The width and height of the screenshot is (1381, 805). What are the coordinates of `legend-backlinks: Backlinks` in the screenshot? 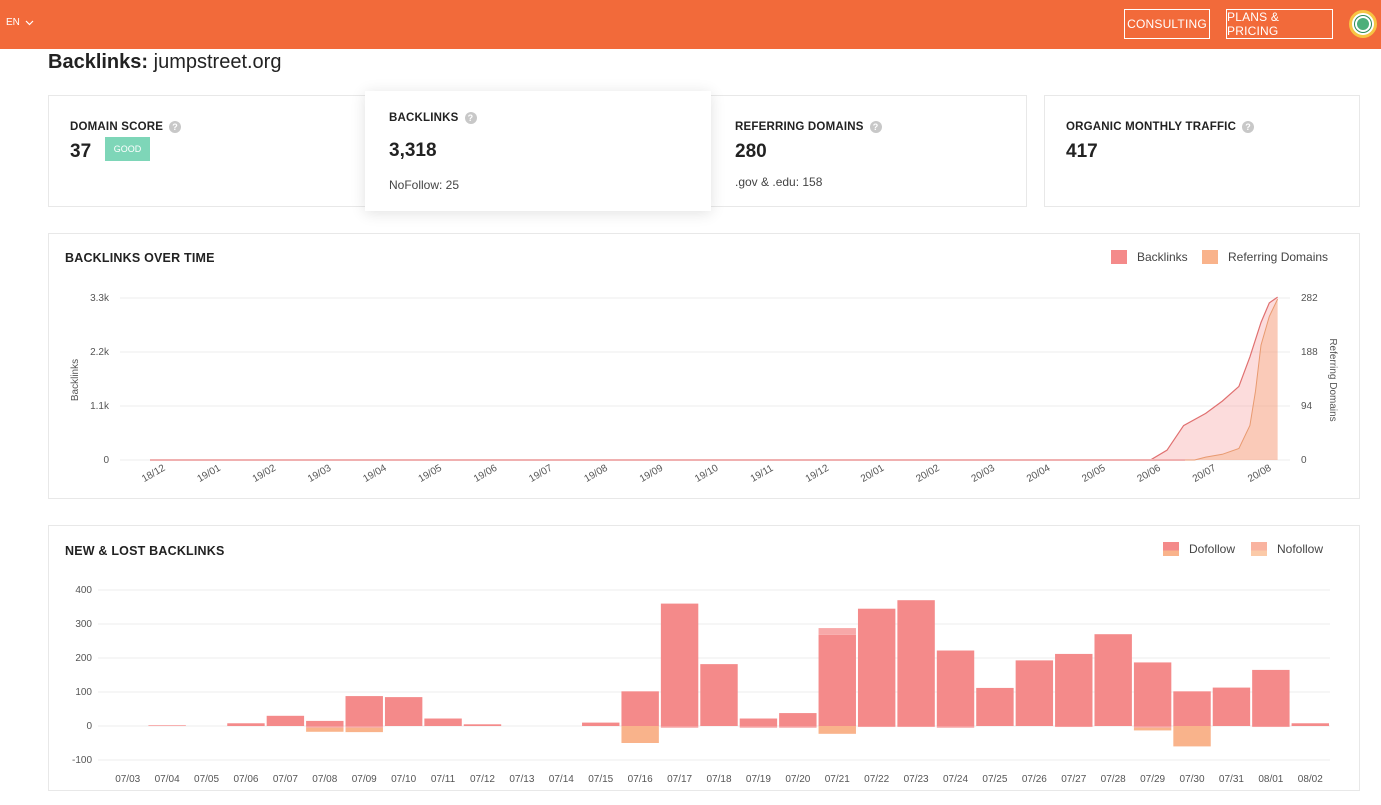 It's located at (1149, 257).